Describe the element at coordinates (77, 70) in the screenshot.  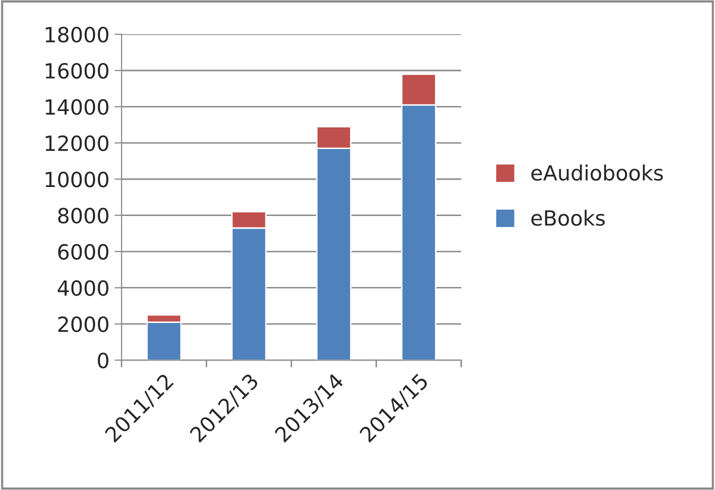
I see `y-tick-label: 16000` at that location.